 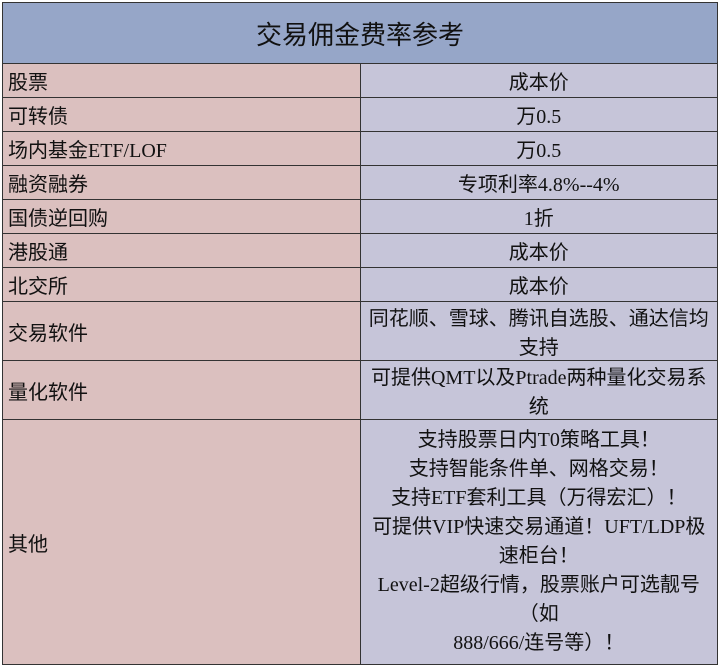 What do you see at coordinates (181, 80) in the screenshot?
I see `row-label: 股票` at bounding box center [181, 80].